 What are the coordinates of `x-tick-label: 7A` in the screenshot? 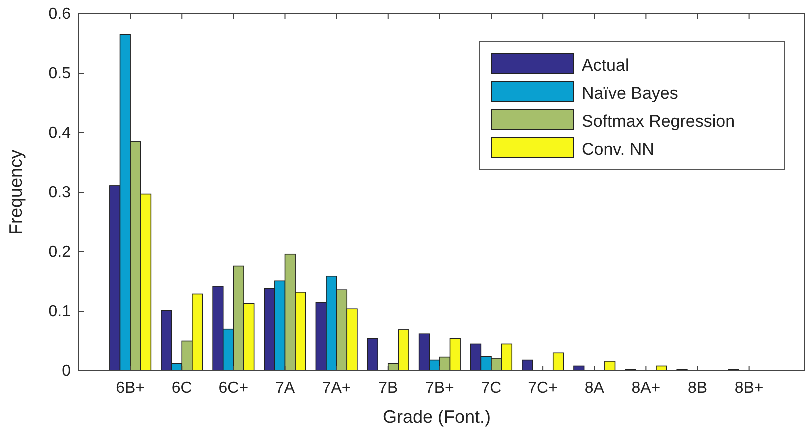 It's located at (285, 388).